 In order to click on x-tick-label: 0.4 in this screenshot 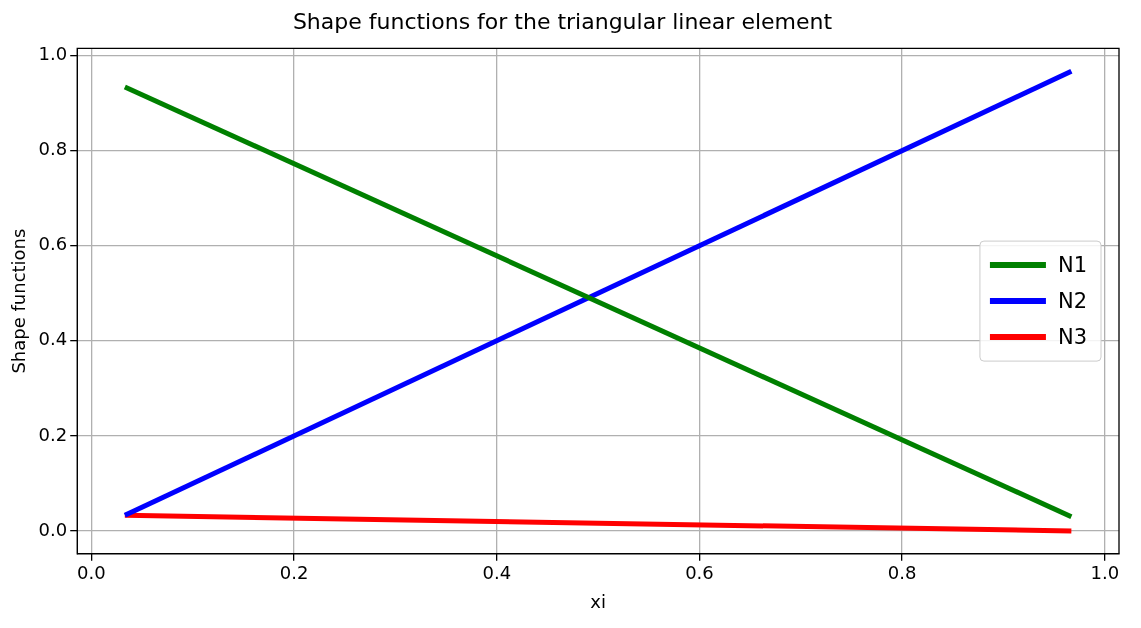, I will do `click(497, 573)`.